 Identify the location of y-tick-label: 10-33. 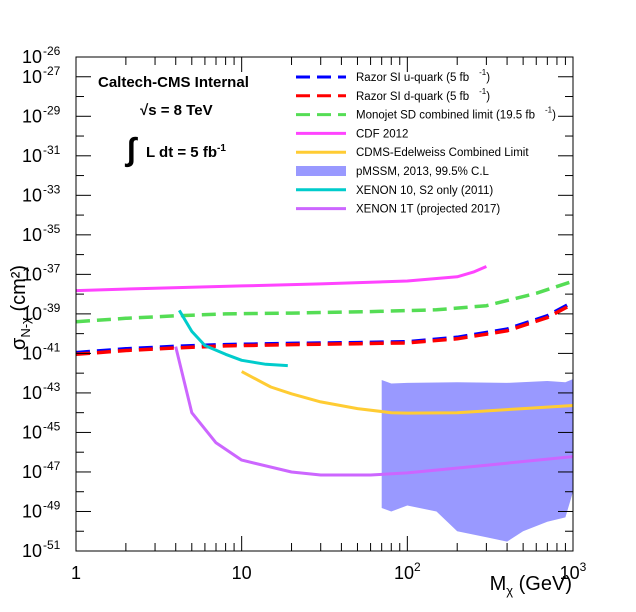
(41, 193).